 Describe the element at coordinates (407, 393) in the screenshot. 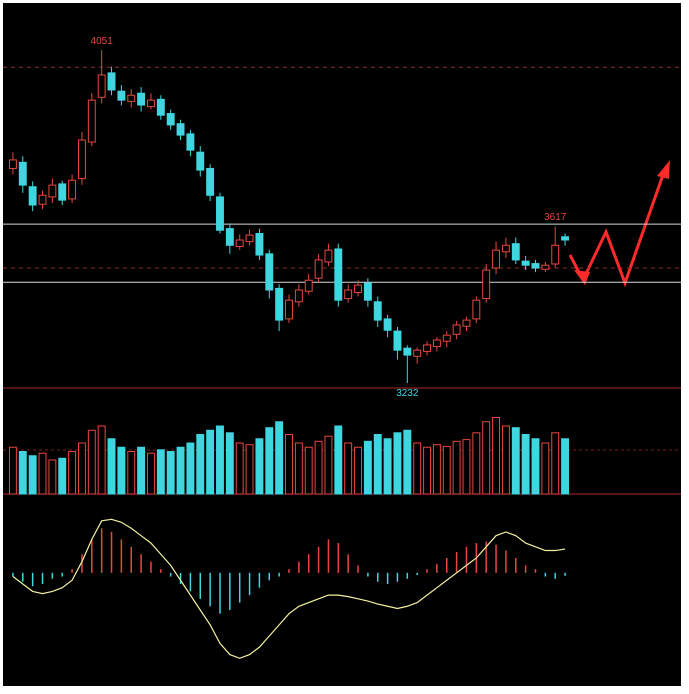

I see `price-annotation: 3232` at that location.